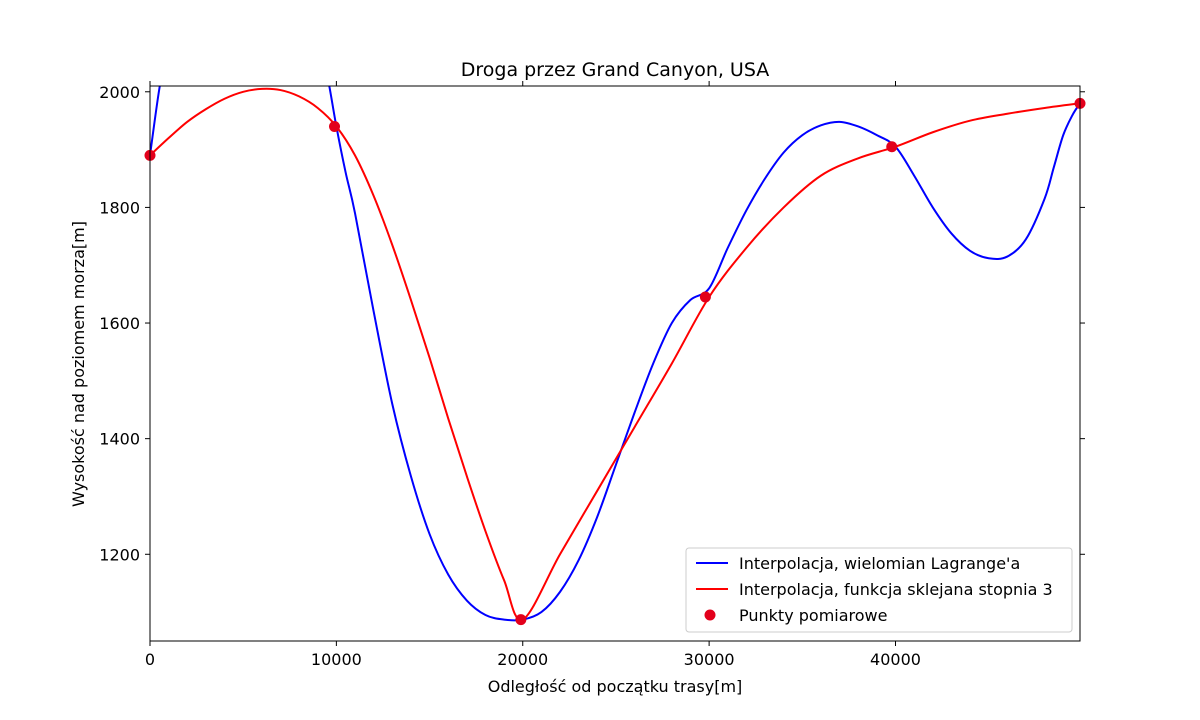 This screenshot has width=1200, height=720. What do you see at coordinates (615, 686) in the screenshot?
I see `x-axis-label: Odległość od początku trasy[m]` at bounding box center [615, 686].